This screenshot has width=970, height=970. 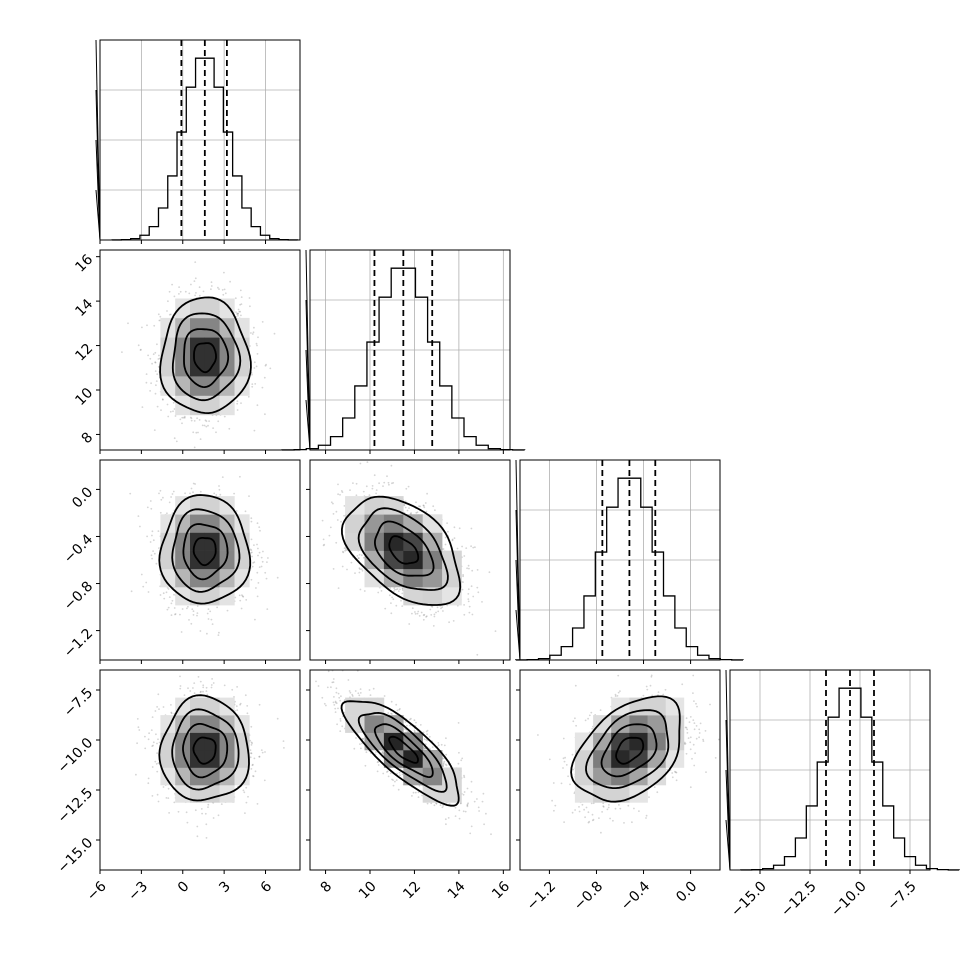 I want to click on y-tick, so click(x=518, y=560).